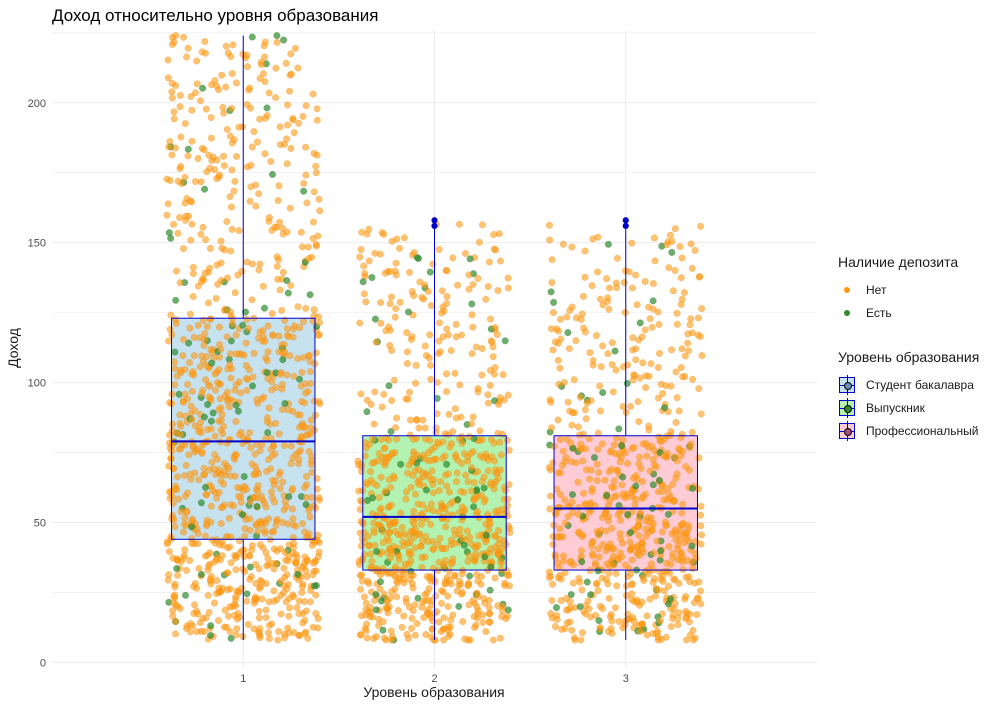 This screenshot has height=708, width=1000. I want to click on legend-key-no, so click(847, 290).